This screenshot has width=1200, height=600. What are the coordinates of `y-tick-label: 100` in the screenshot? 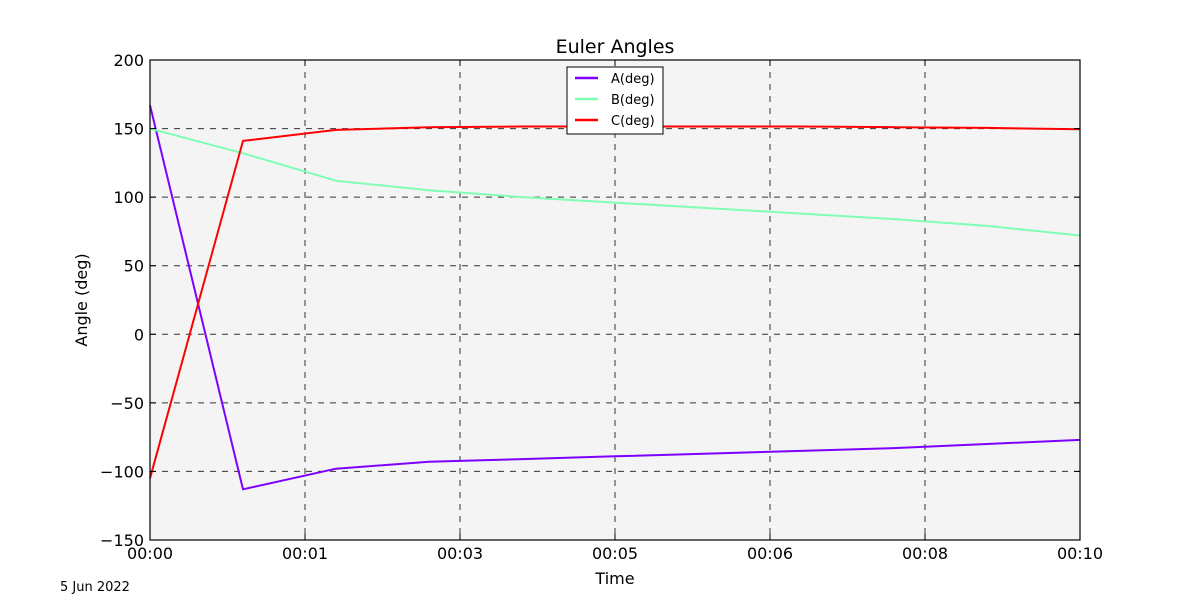 It's located at (128, 197).